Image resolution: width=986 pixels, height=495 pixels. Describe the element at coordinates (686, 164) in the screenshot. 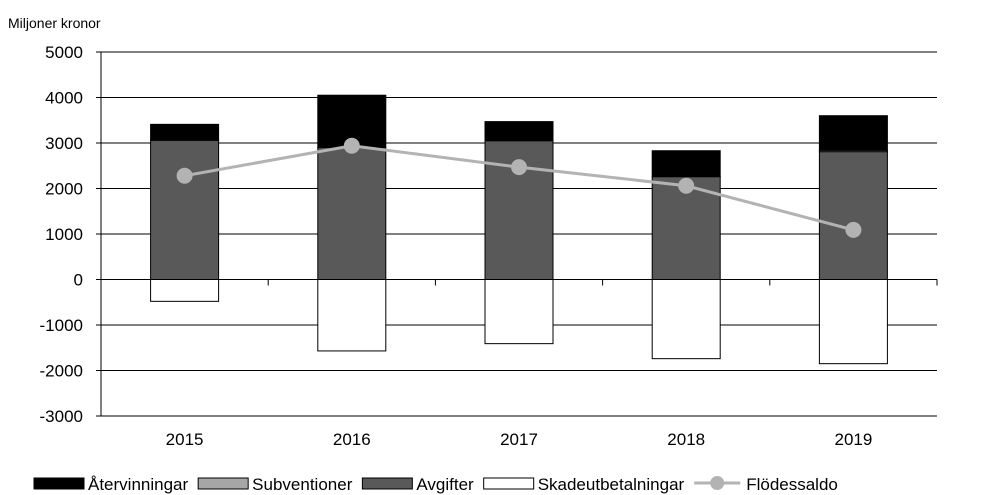

I see `bar-återvinningar-2018` at that location.